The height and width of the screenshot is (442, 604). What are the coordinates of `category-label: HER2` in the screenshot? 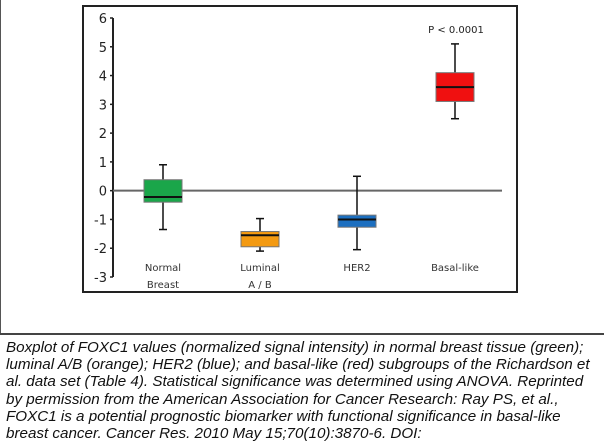 It's located at (356, 268).